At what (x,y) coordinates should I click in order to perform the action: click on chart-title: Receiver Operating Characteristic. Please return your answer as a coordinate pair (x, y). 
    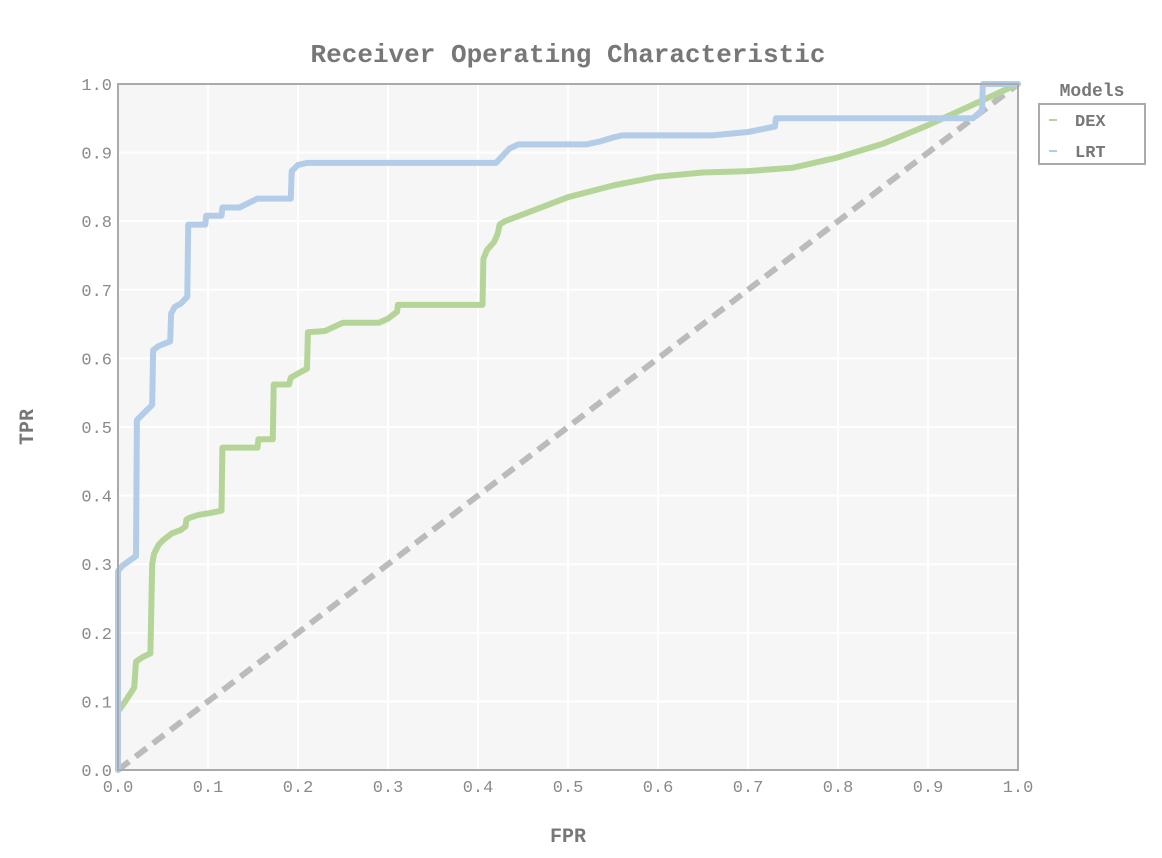
    Looking at the image, I should click on (568, 55).